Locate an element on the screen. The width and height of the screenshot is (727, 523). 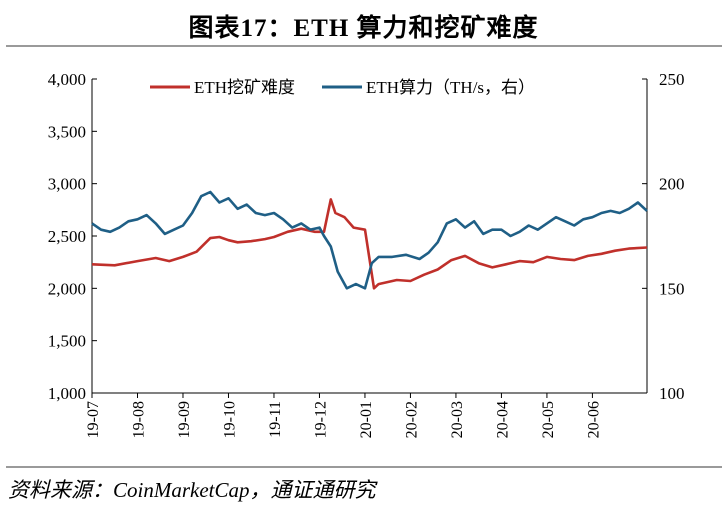
y-left-tick-label: 1,000 is located at coordinates (67, 393).